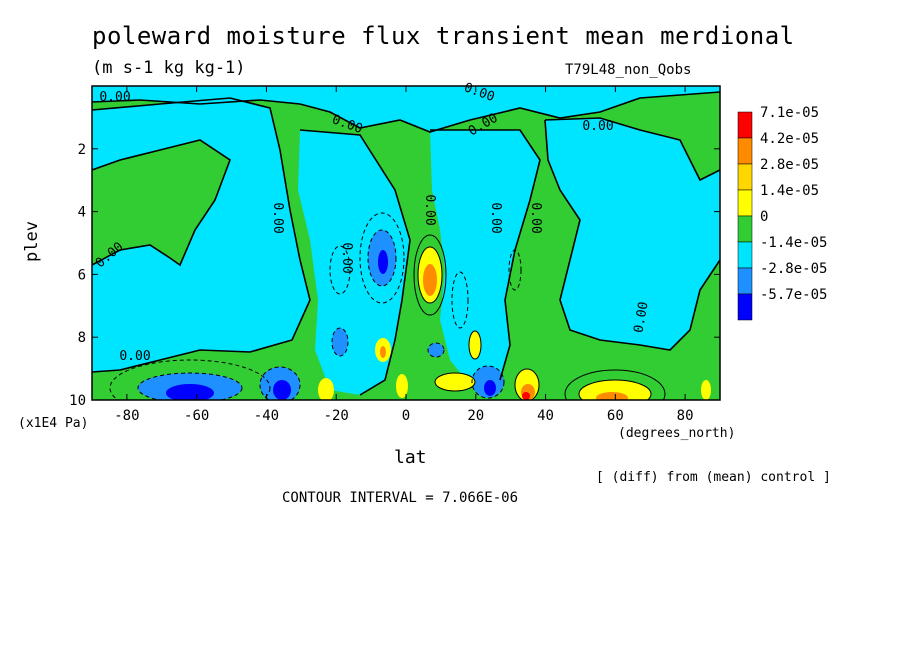 The height and width of the screenshot is (654, 904). Describe the element at coordinates (336, 416) in the screenshot. I see `x-tick-label: -20` at that location.